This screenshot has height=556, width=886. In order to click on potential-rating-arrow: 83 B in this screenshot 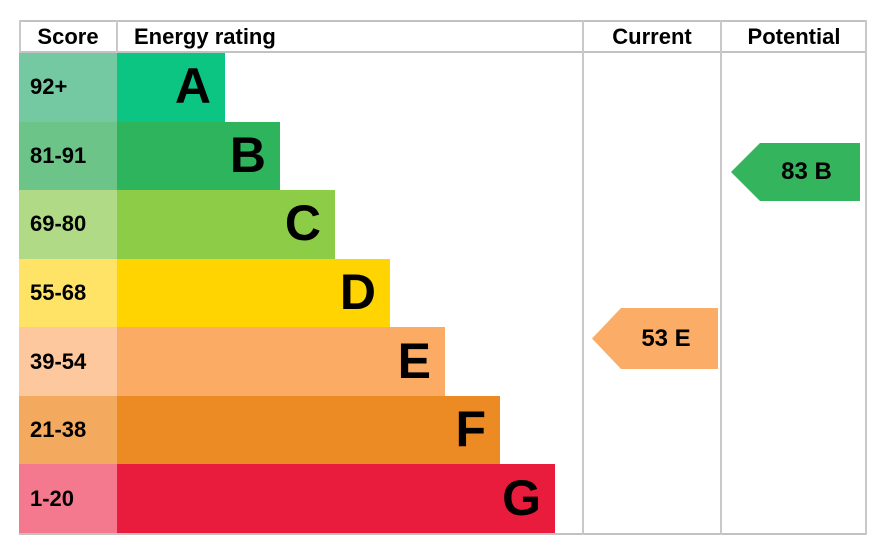, I will do `click(795, 172)`.